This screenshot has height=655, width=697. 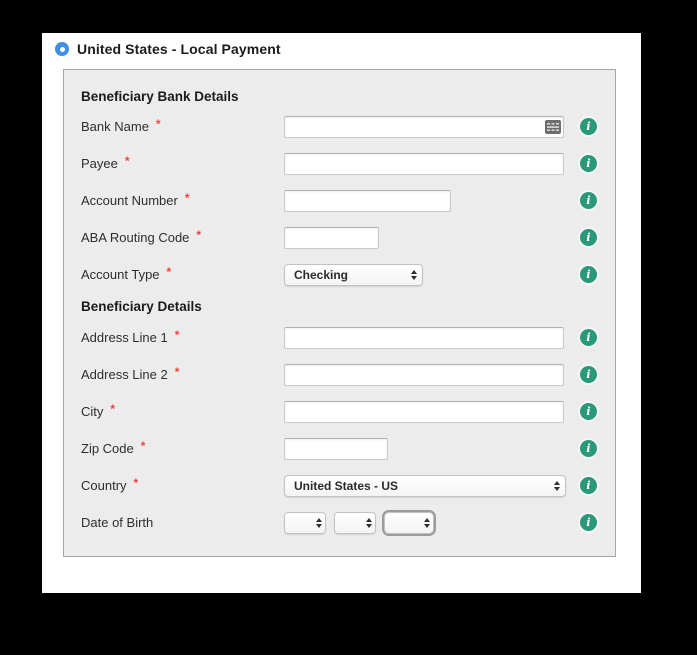 I want to click on form-row-payee: Payee * i, so click(x=339, y=163).